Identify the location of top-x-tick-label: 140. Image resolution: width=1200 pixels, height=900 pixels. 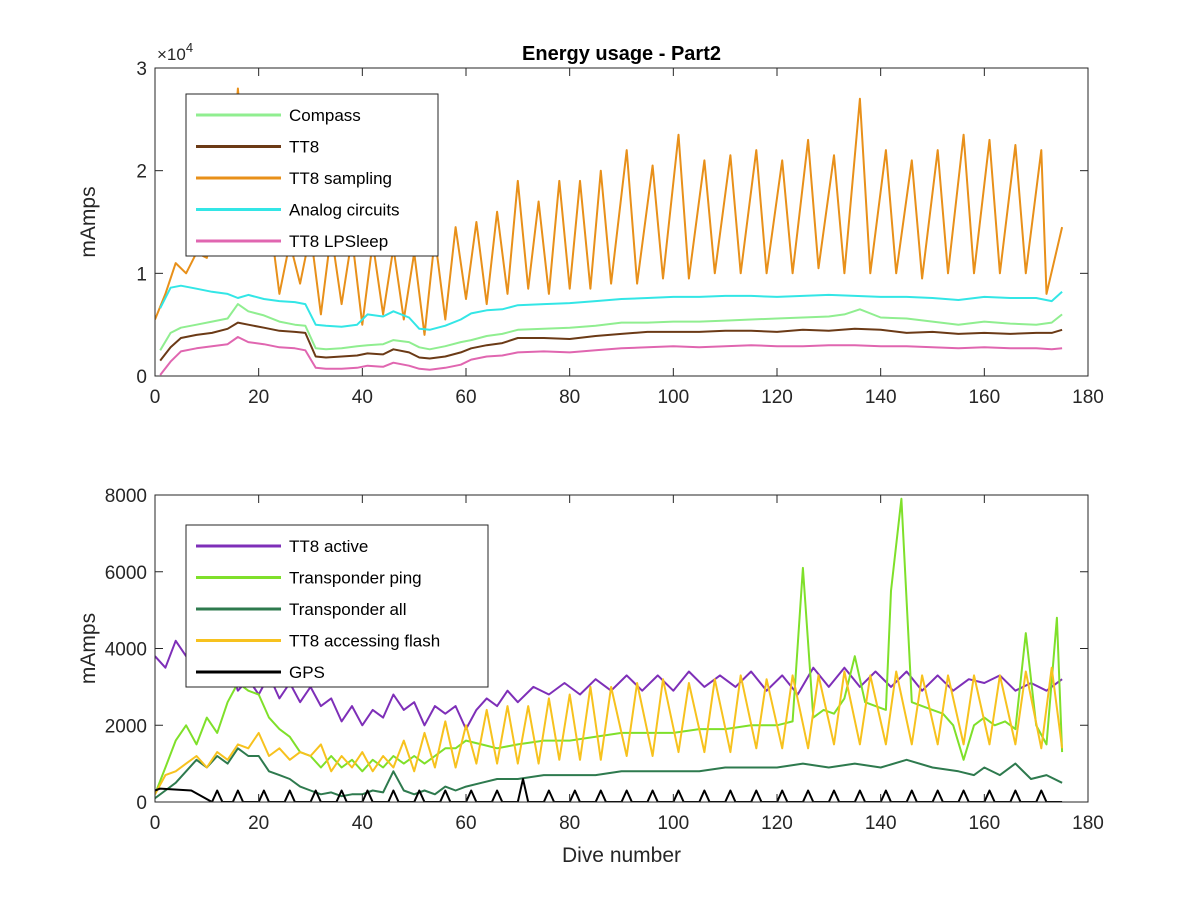
(881, 397).